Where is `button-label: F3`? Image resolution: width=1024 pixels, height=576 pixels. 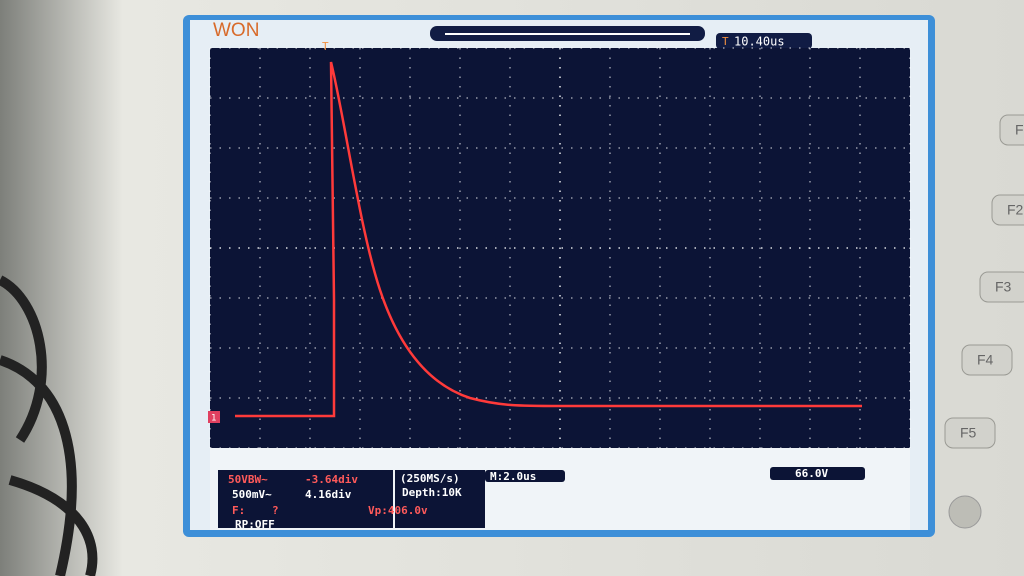 button-label: F3 is located at coordinates (1003, 287).